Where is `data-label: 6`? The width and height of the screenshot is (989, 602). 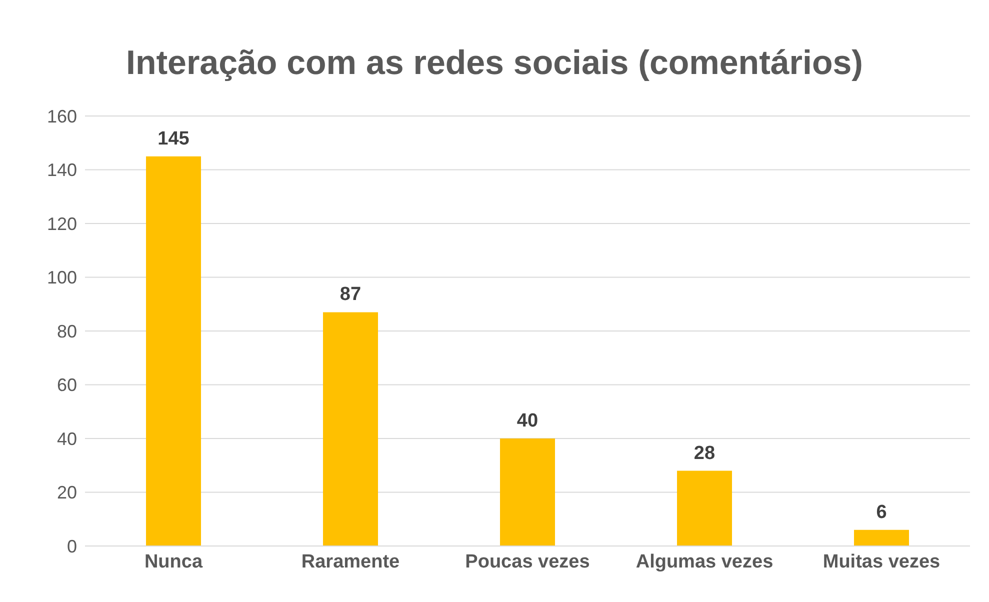 data-label: 6 is located at coordinates (881, 512).